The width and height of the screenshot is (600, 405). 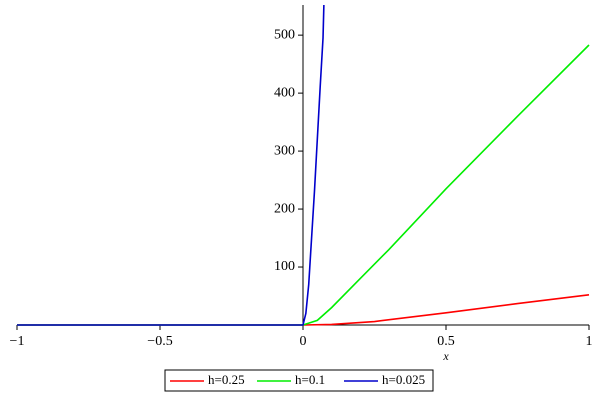 What do you see at coordinates (403, 379) in the screenshot?
I see `legend-label: h=0.025` at bounding box center [403, 379].